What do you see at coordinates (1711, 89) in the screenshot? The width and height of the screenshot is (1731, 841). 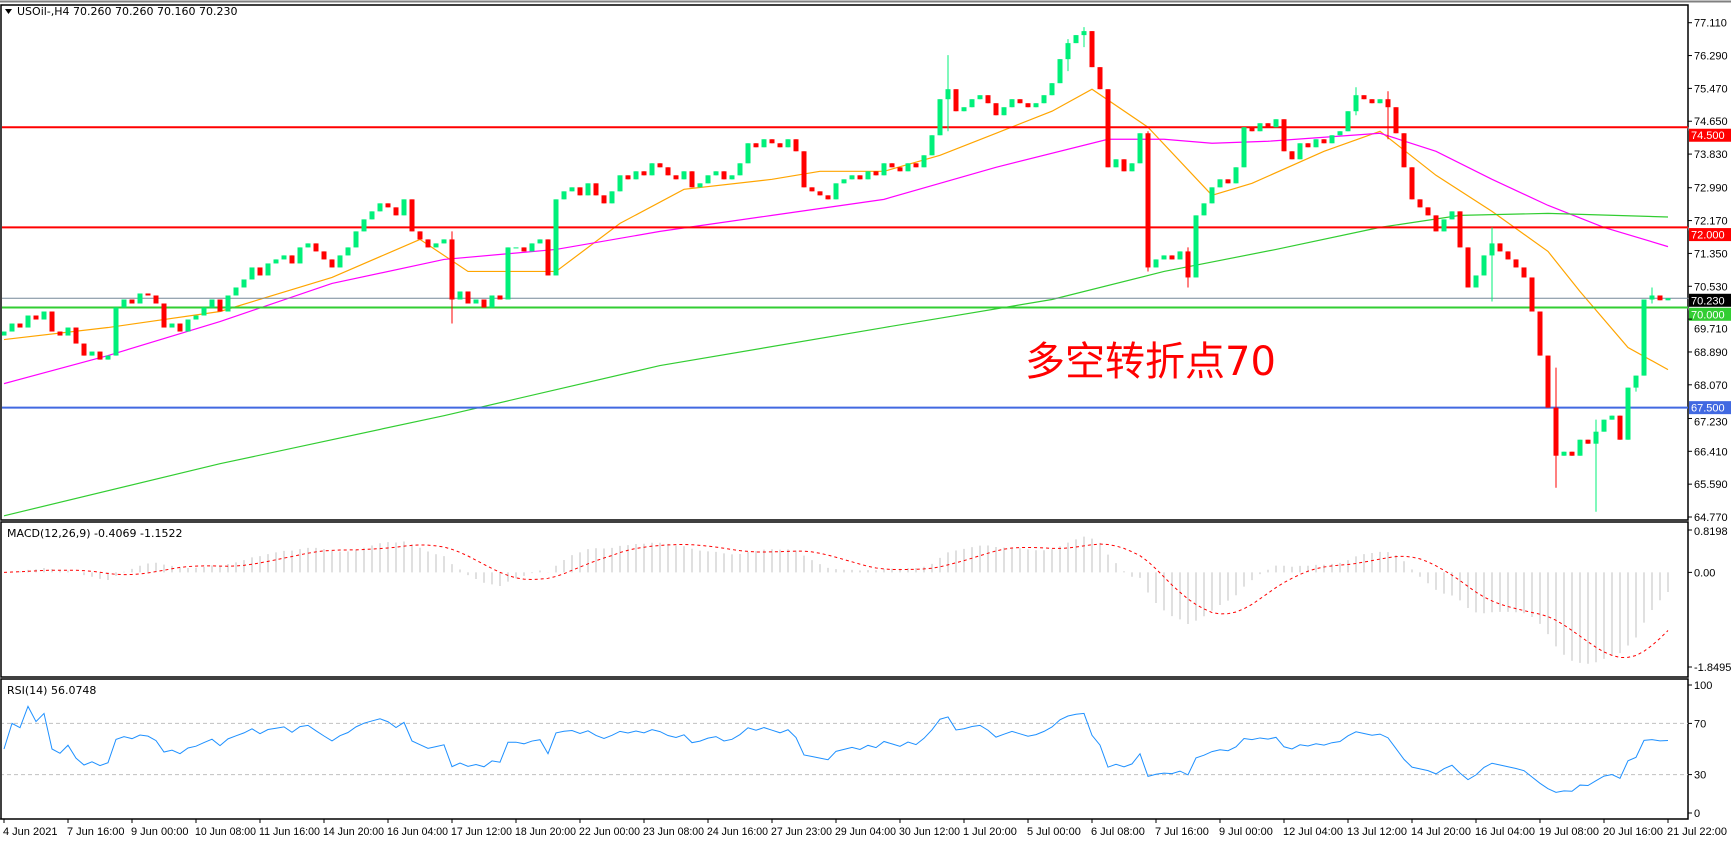 I see `price-tick-label: 75.470` at bounding box center [1711, 89].